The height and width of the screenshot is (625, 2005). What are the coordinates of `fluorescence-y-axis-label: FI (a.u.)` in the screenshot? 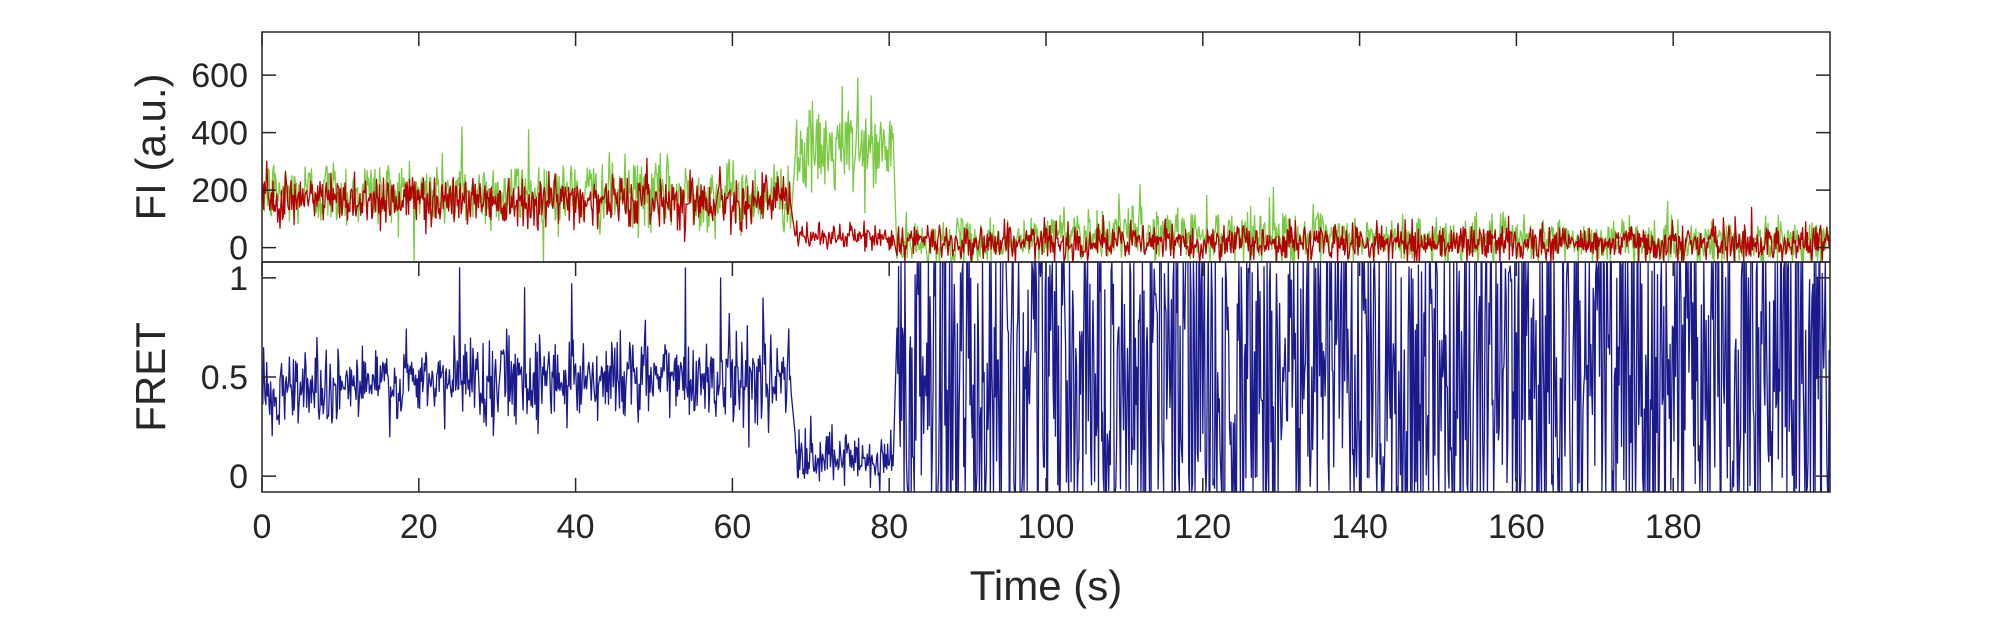 It's located at (150, 146).